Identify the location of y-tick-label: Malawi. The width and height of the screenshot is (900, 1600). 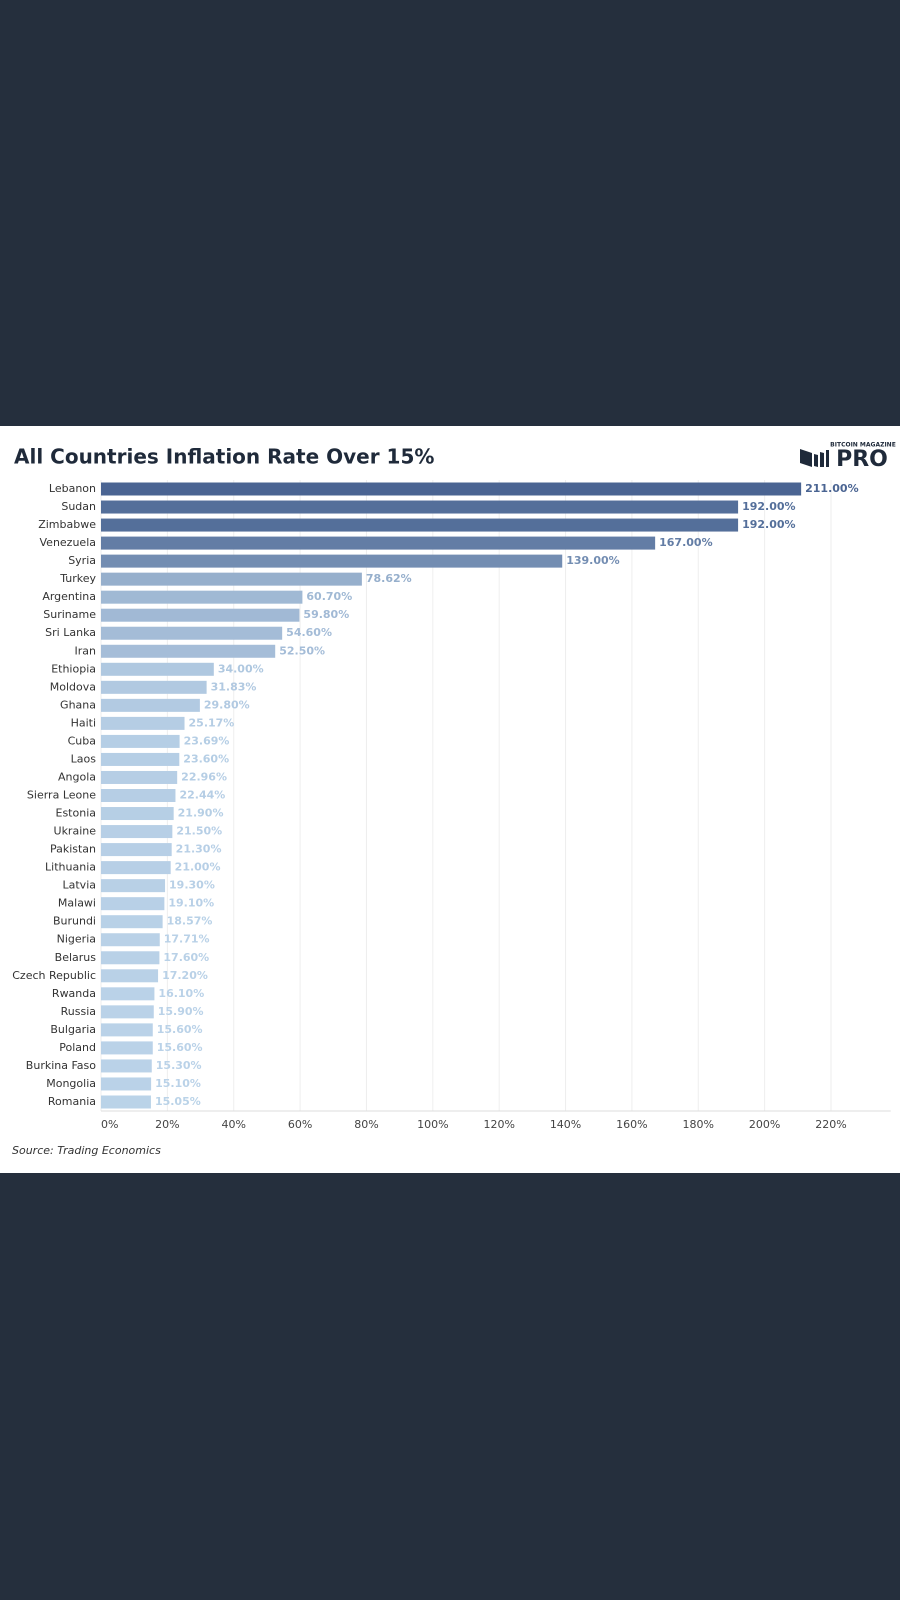
(77, 903).